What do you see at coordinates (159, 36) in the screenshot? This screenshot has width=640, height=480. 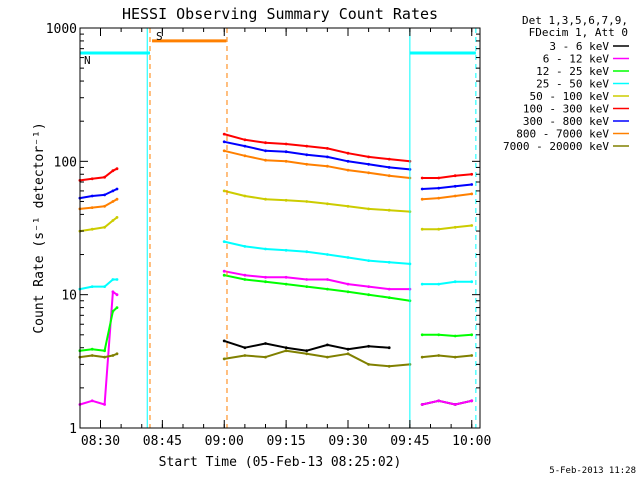 I see `flag-label-0: S` at bounding box center [159, 36].